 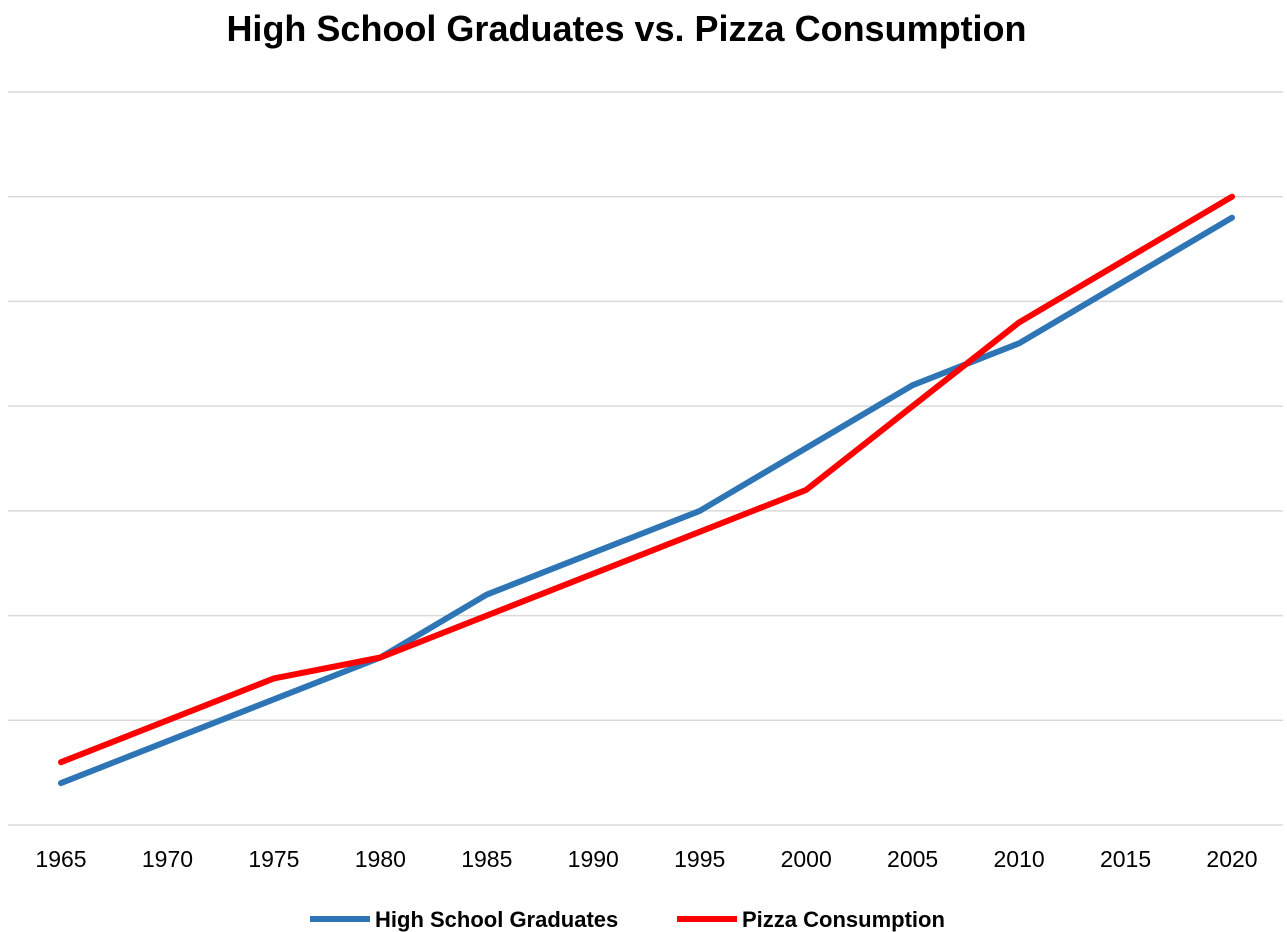 What do you see at coordinates (699, 859) in the screenshot?
I see `x-tick-label: 1995` at bounding box center [699, 859].